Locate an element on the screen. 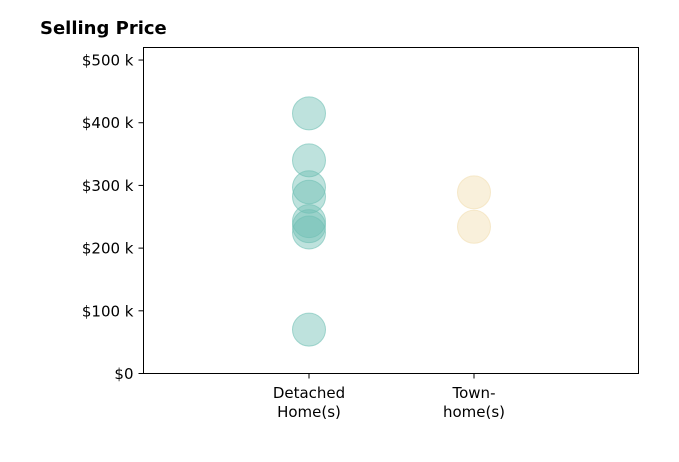  x-tick-label: Town- is located at coordinates (474, 393).